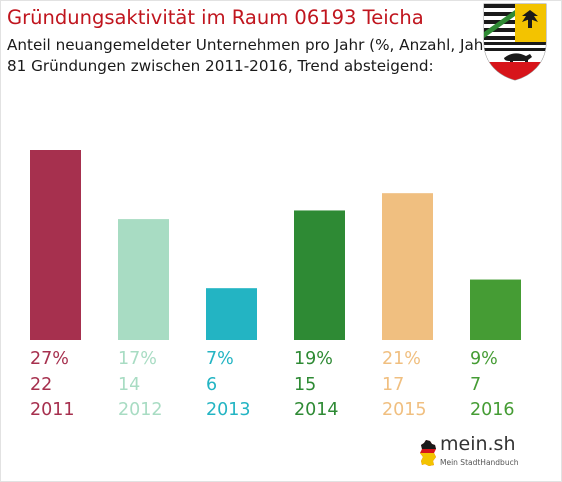 The width and height of the screenshot is (562, 482). What do you see at coordinates (475, 385) in the screenshot?
I see `count-label-2016: 7` at bounding box center [475, 385].